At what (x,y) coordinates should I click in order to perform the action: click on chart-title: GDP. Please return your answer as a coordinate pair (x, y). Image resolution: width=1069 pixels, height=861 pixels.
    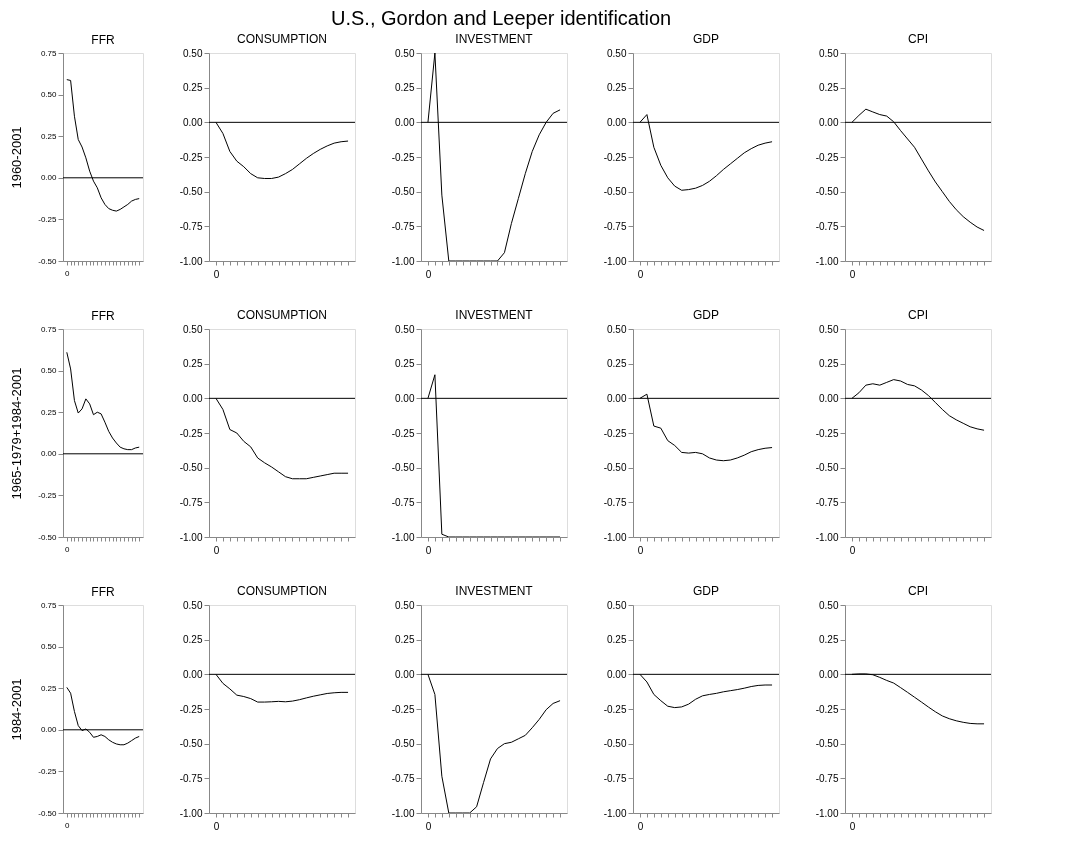
    Looking at the image, I should click on (706, 591).